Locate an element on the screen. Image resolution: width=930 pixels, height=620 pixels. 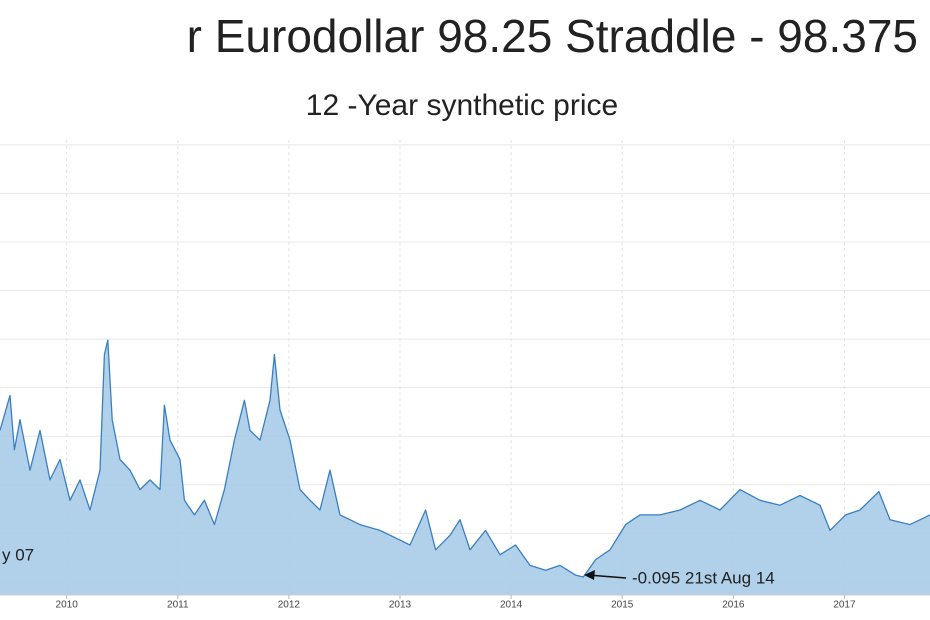
x-tick-label: 2015 is located at coordinates (622, 605).